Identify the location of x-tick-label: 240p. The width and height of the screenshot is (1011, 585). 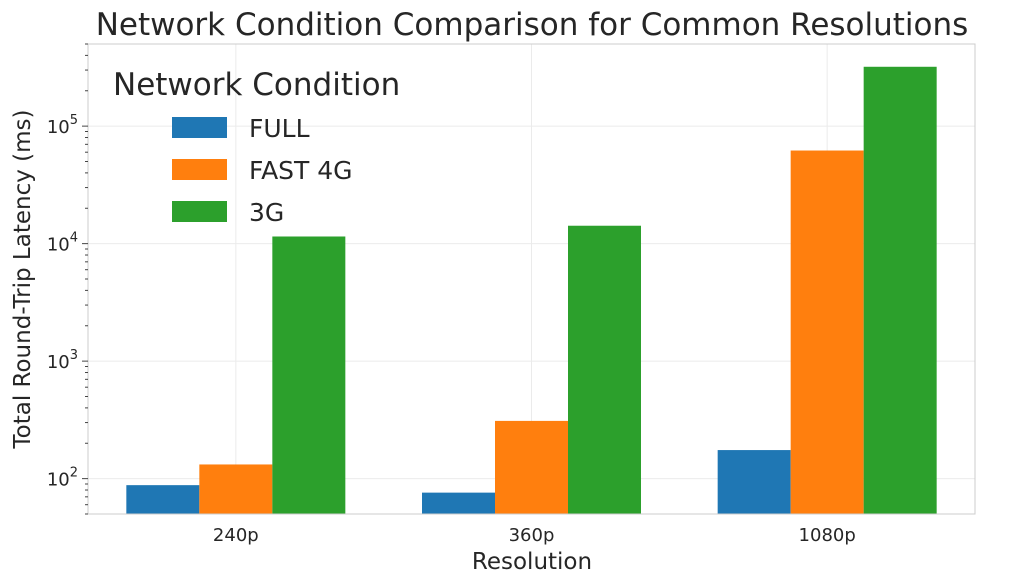
(236, 535).